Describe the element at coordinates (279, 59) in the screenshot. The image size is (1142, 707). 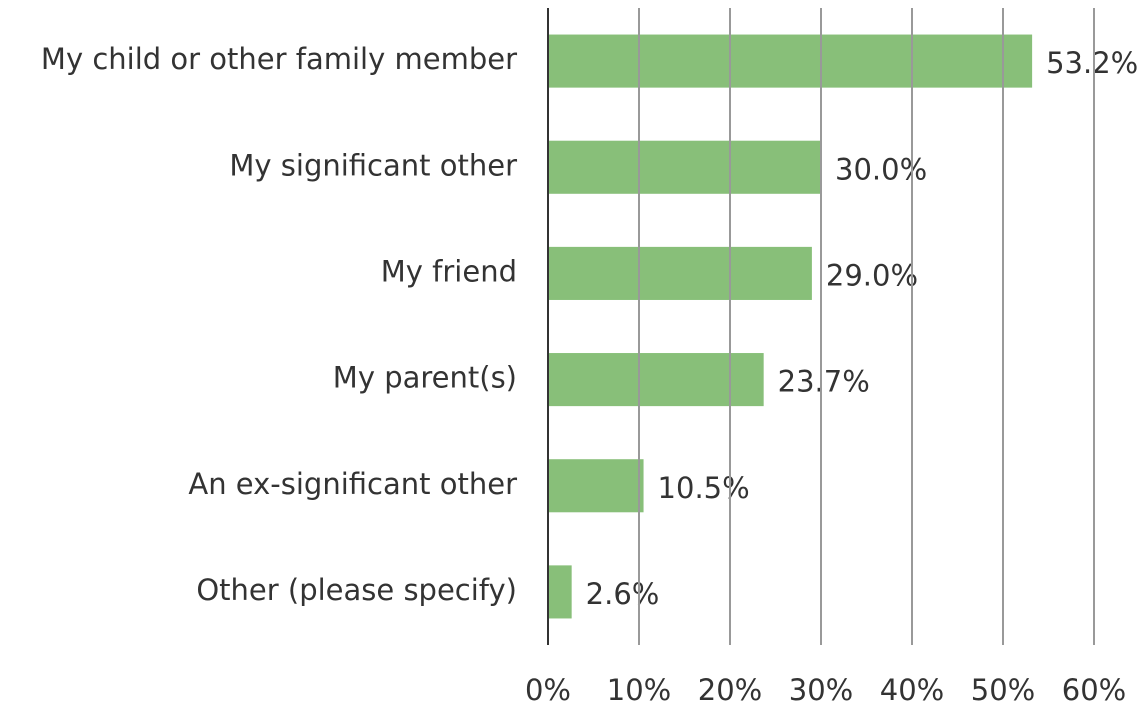
I see `category-label: My child or other family member` at that location.